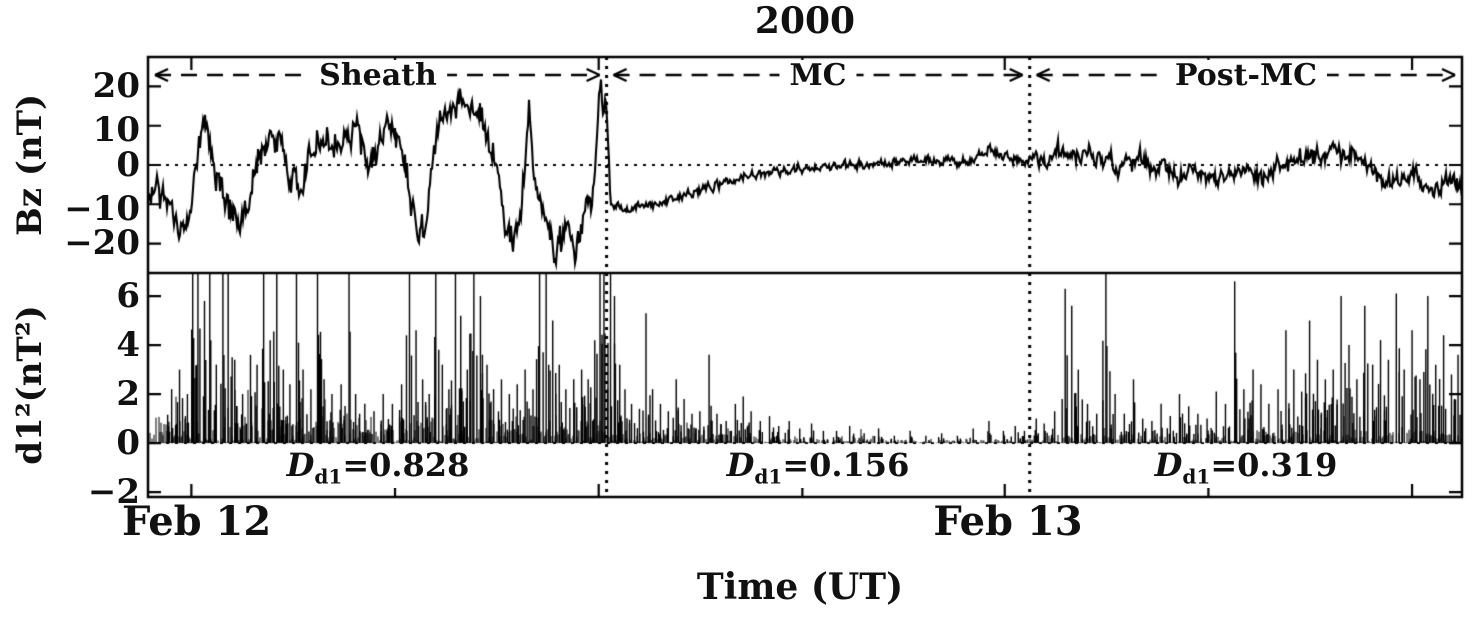  I want to click on y-tick-label: −20, so click(102, 243).